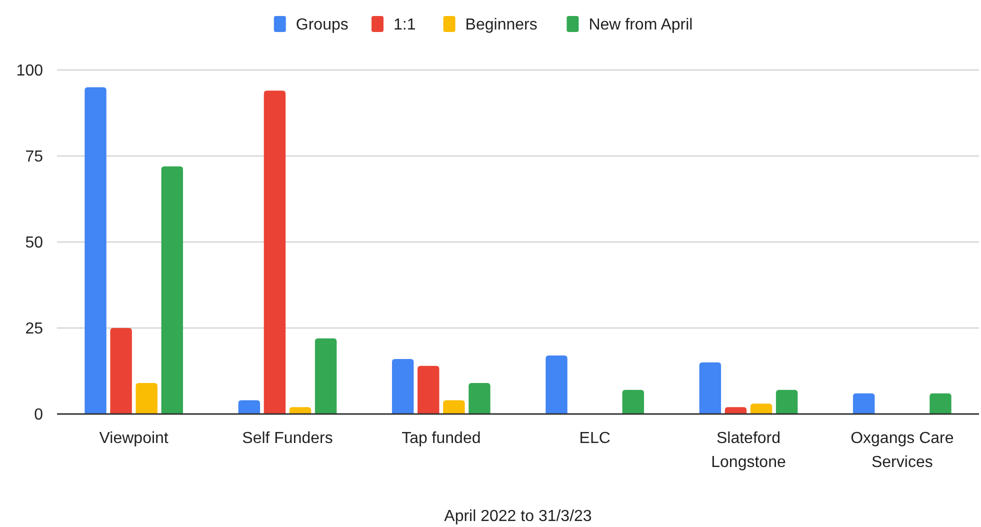  What do you see at coordinates (640, 25) in the screenshot?
I see `legend-label: New from April` at bounding box center [640, 25].